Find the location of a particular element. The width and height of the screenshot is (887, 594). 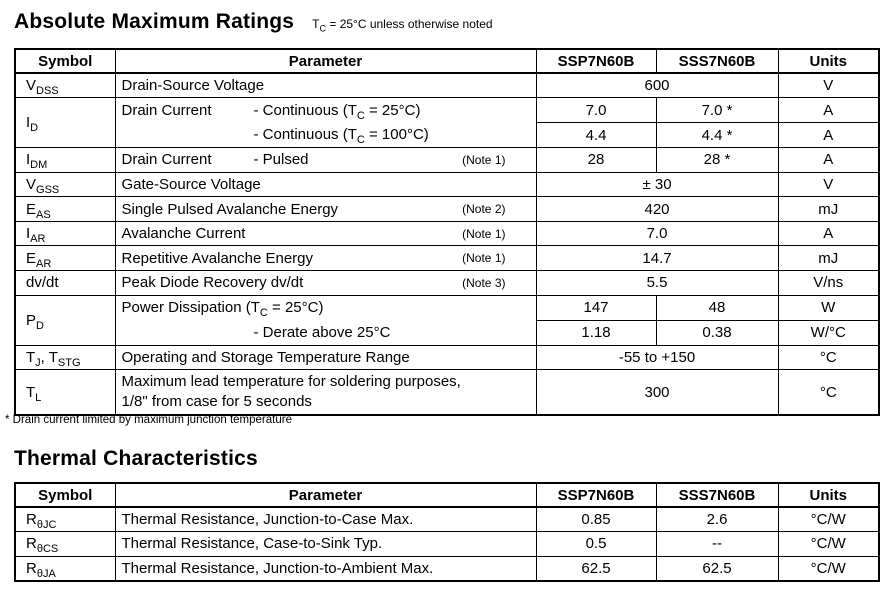

row-vdss: VDSS Drain-Source Voltage 600 V is located at coordinates (447, 85).